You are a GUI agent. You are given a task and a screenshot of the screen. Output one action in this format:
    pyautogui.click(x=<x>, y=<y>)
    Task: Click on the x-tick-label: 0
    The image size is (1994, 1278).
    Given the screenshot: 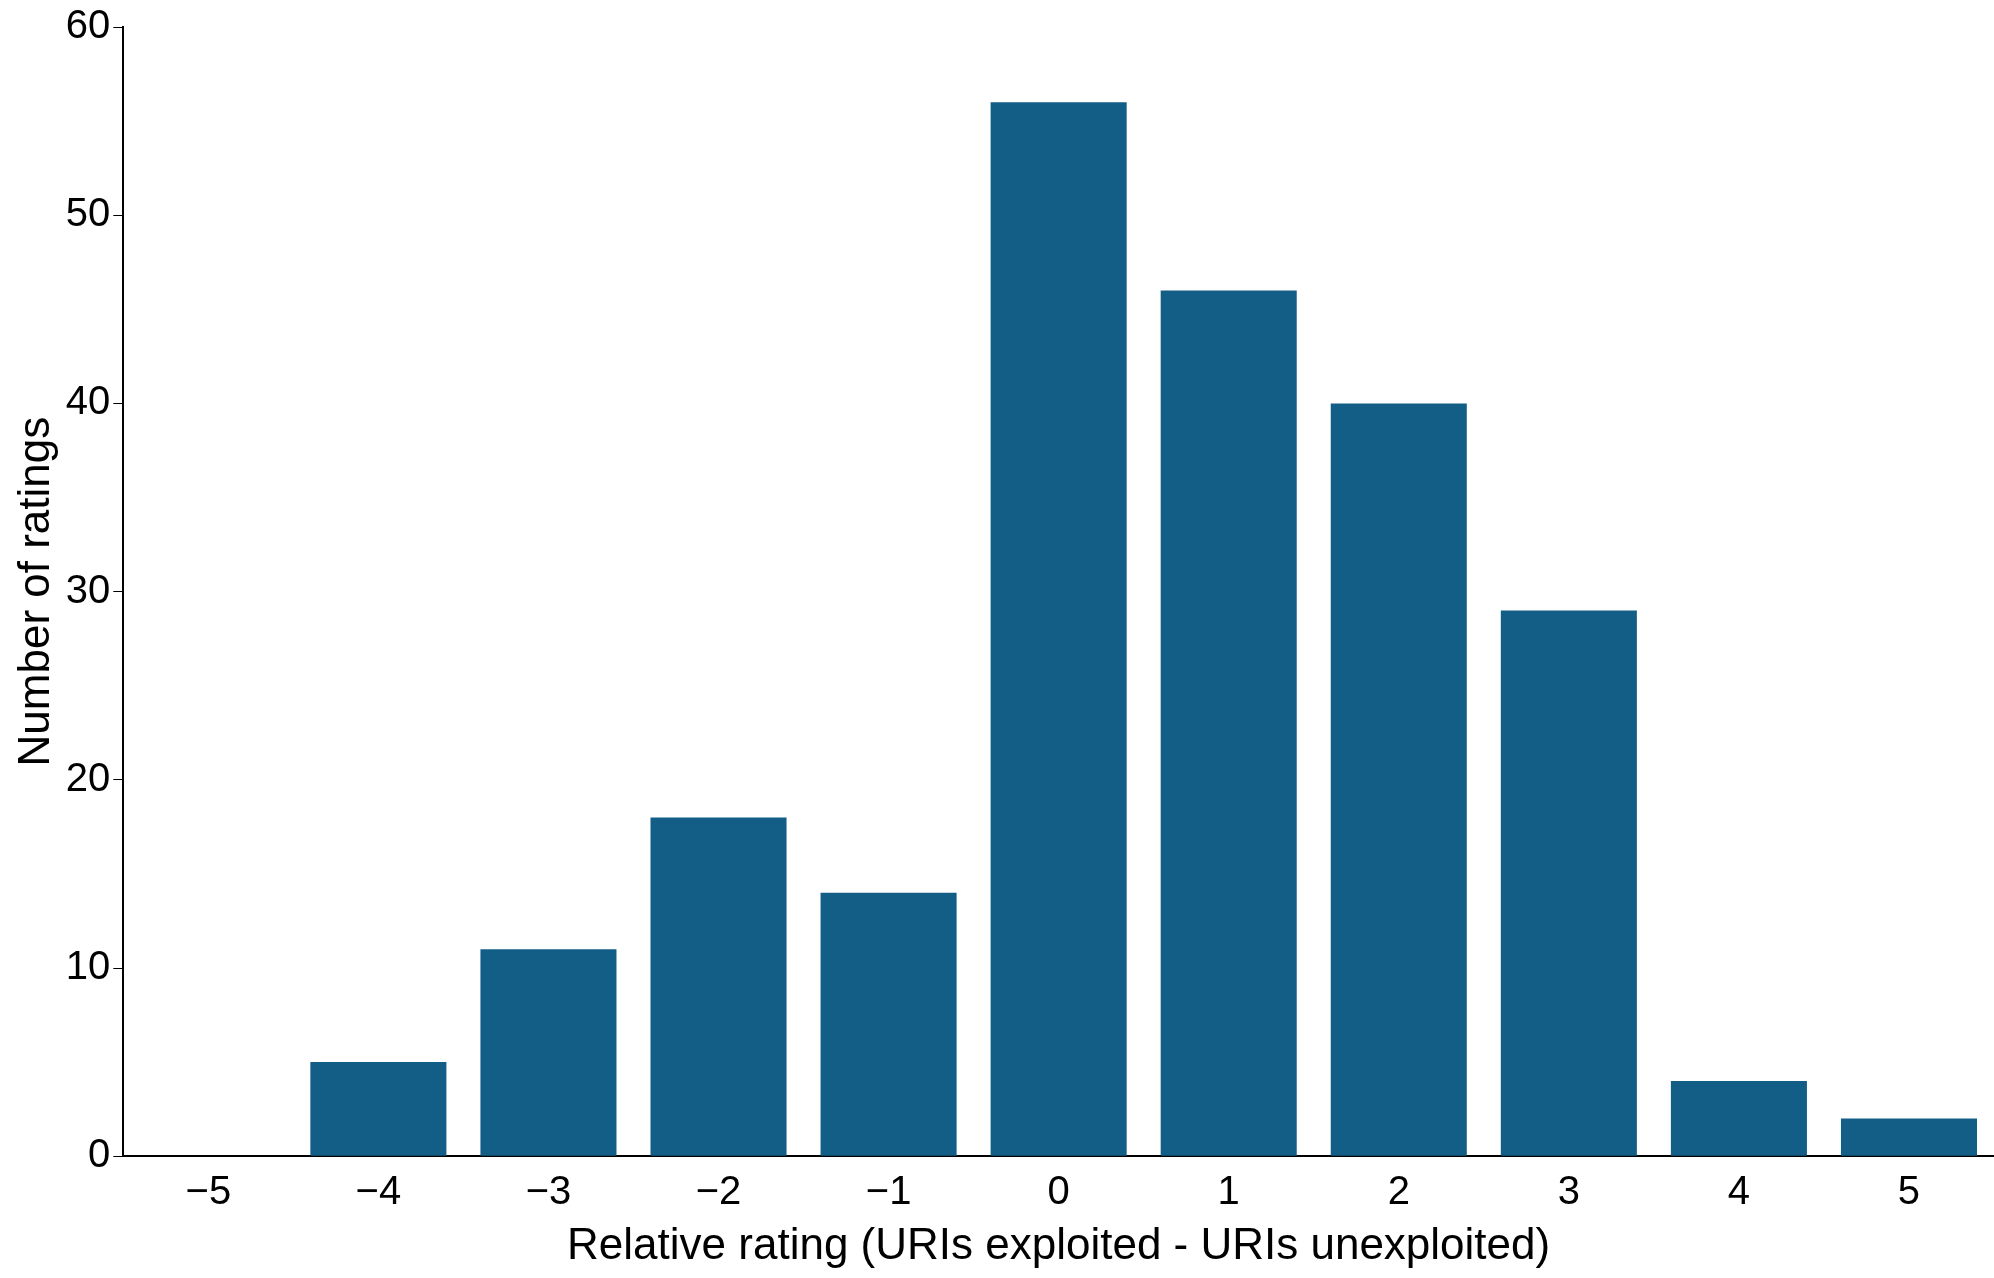 What is the action you would take?
    pyautogui.click(x=1058, y=1190)
    